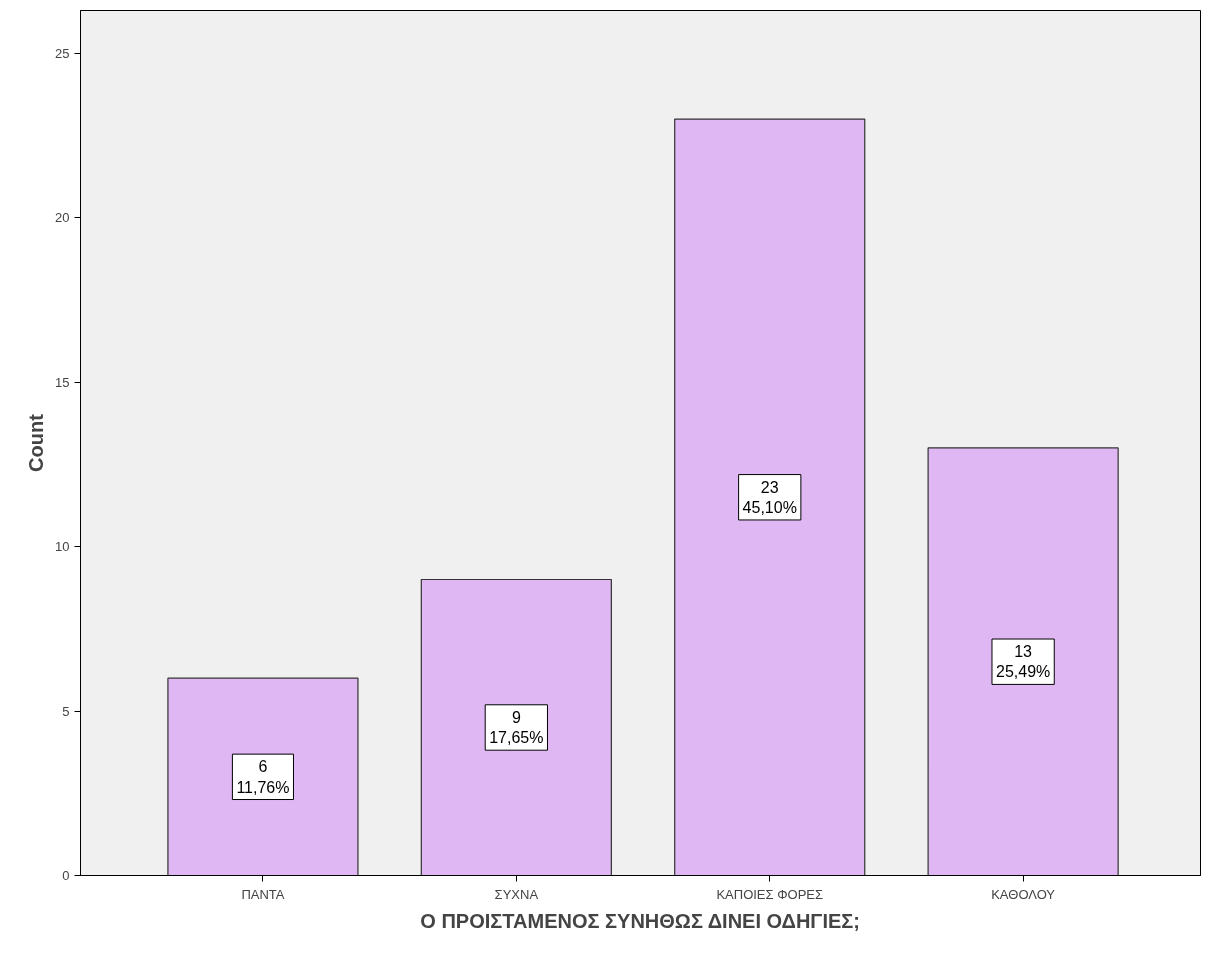  What do you see at coordinates (516, 894) in the screenshot?
I see `x-tick-label: ΣΥΧΝΑ` at bounding box center [516, 894].